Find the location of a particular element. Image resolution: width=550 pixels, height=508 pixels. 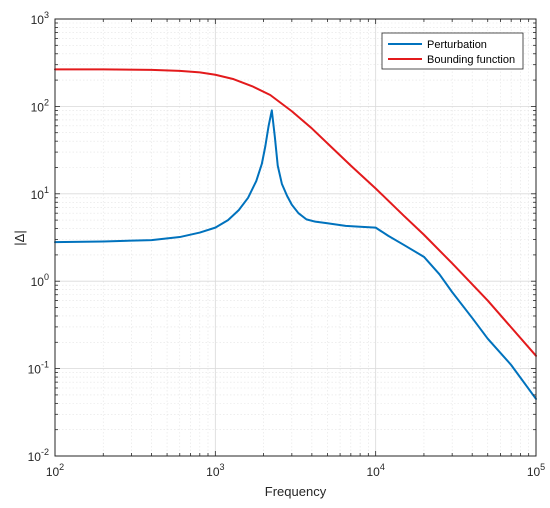

legend-label-perturbation: Perturbation is located at coordinates (457, 45).